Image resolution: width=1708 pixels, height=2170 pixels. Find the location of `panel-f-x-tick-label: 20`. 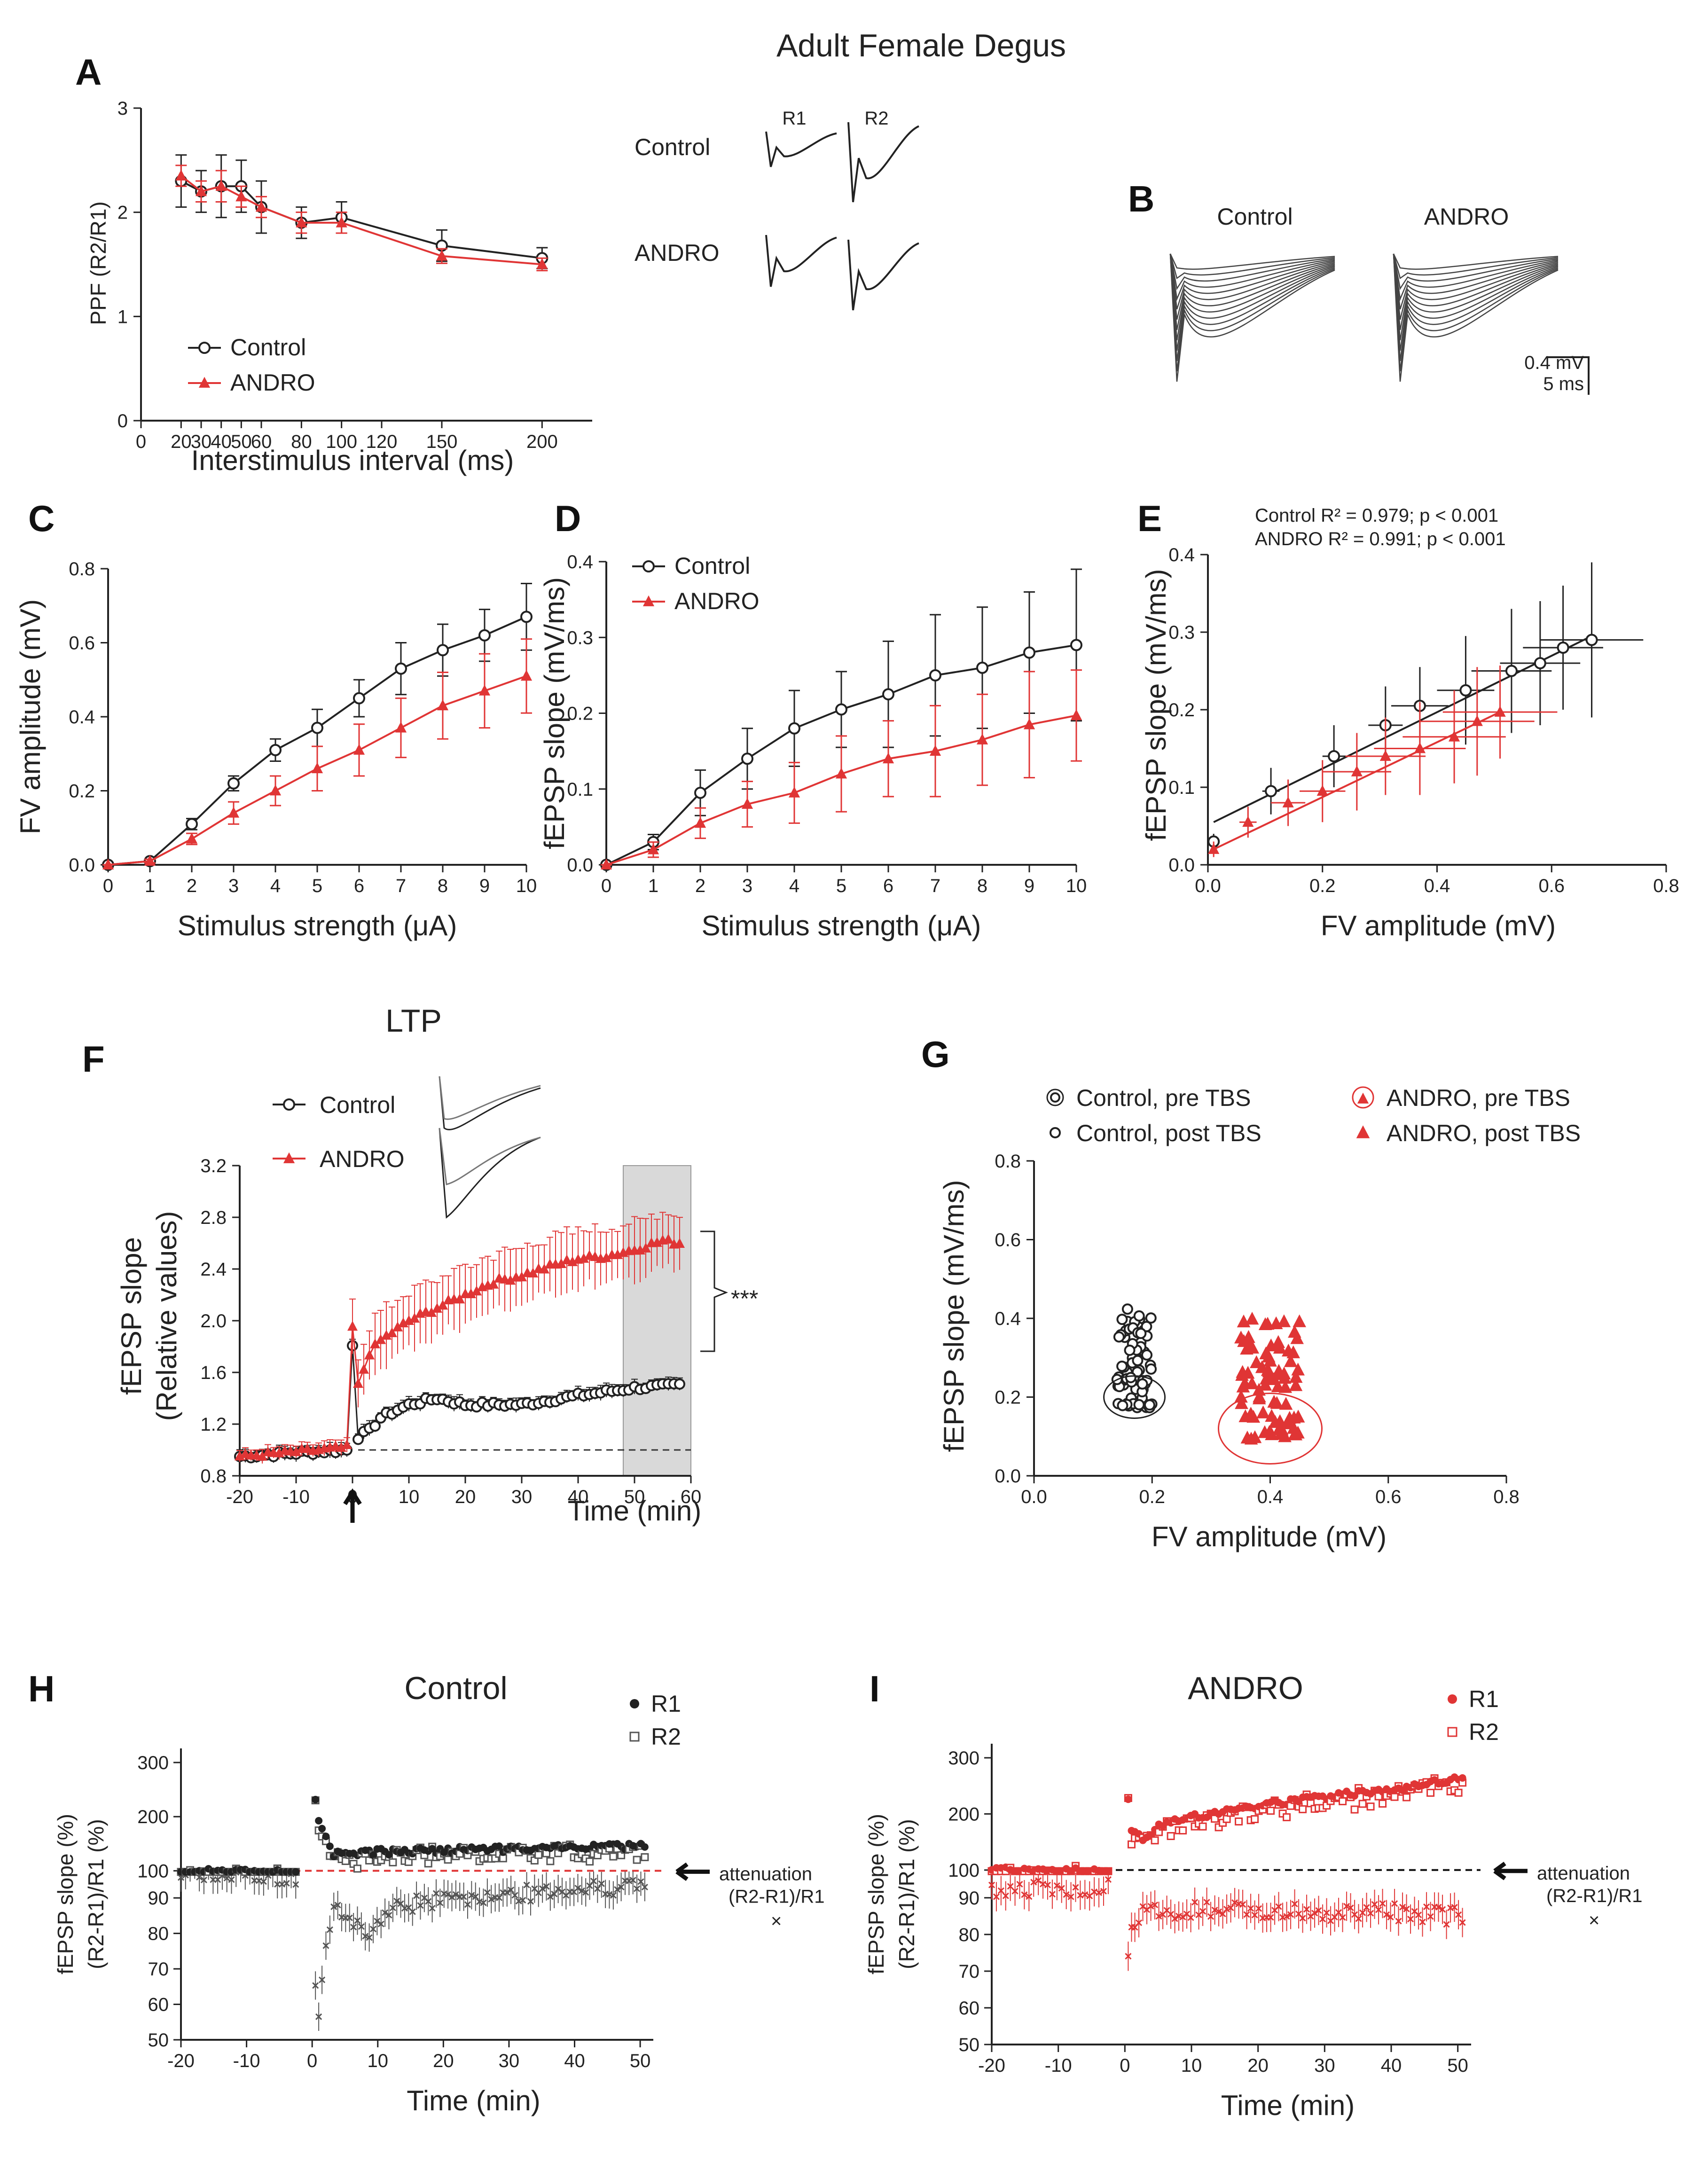

panel-f-x-tick-label: 20 is located at coordinates (465, 1497).